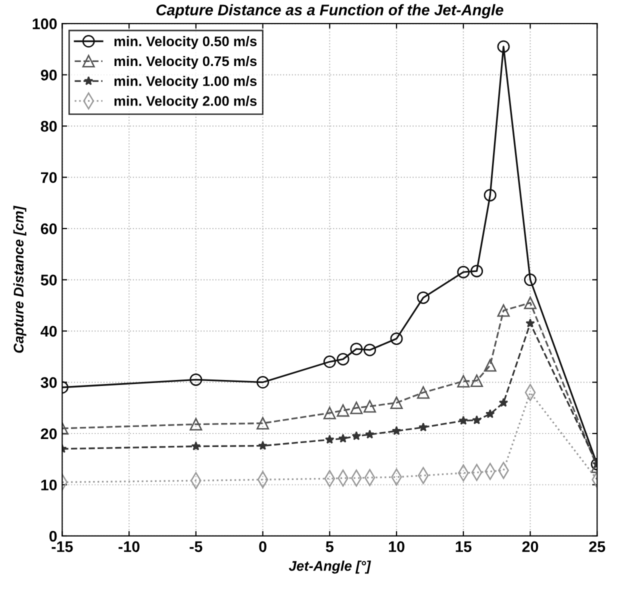 The image size is (622, 589). I want to click on x-tick-label: 20, so click(530, 546).